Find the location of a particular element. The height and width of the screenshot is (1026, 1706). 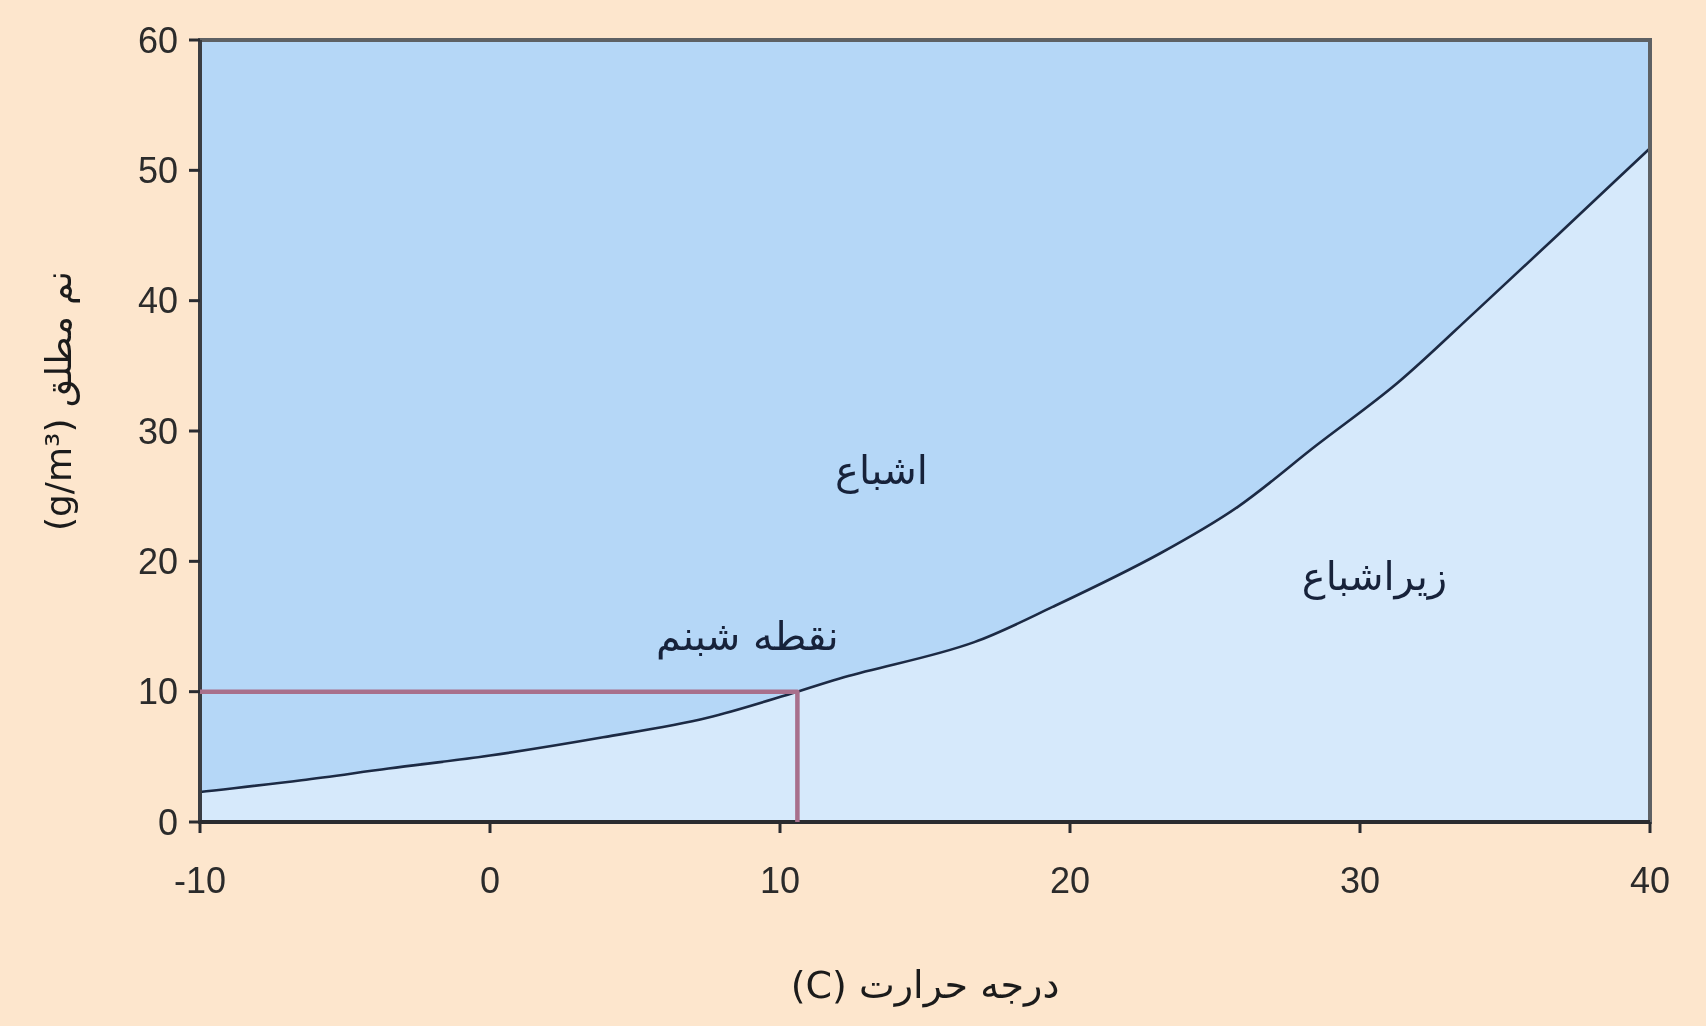

annotation: نقطه شبنم is located at coordinates (747, 636).